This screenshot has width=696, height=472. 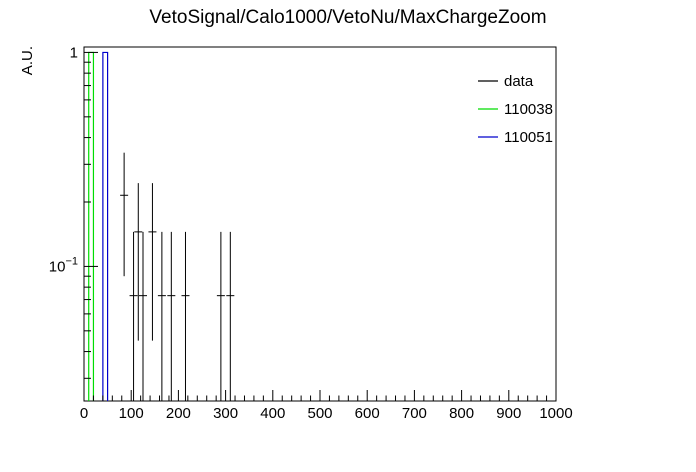 I want to click on x-tick-label: 100, so click(x=131, y=413).